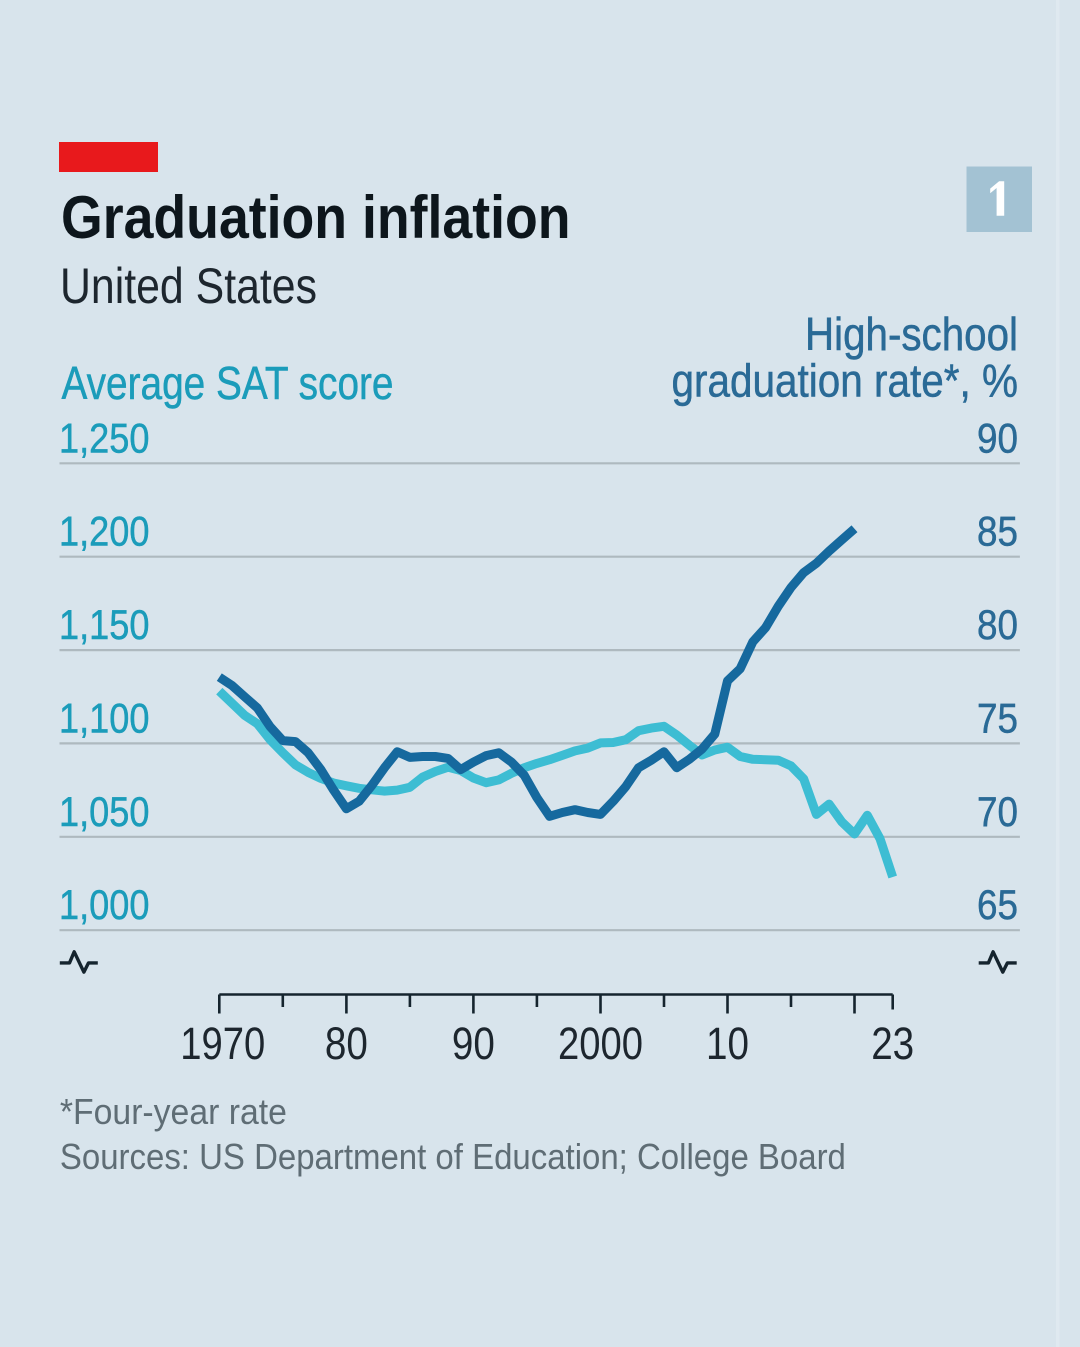  Describe the element at coordinates (316, 217) in the screenshot. I see `svg-text: Graduation inflation` at that location.